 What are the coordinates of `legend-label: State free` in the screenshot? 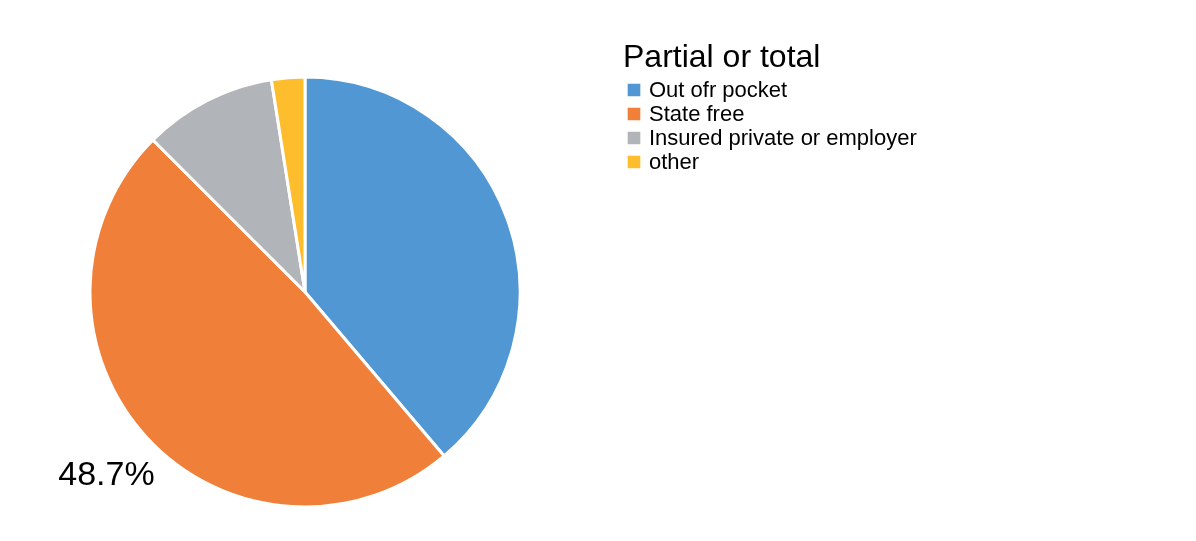 It's located at (697, 113).